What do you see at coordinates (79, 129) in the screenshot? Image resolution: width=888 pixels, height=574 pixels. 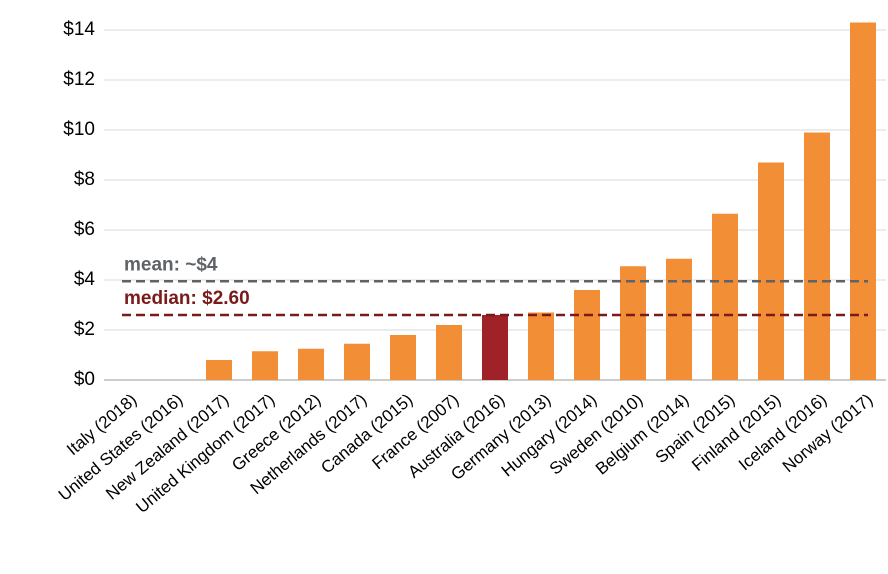 I see `y-tick-label: $10` at bounding box center [79, 129].